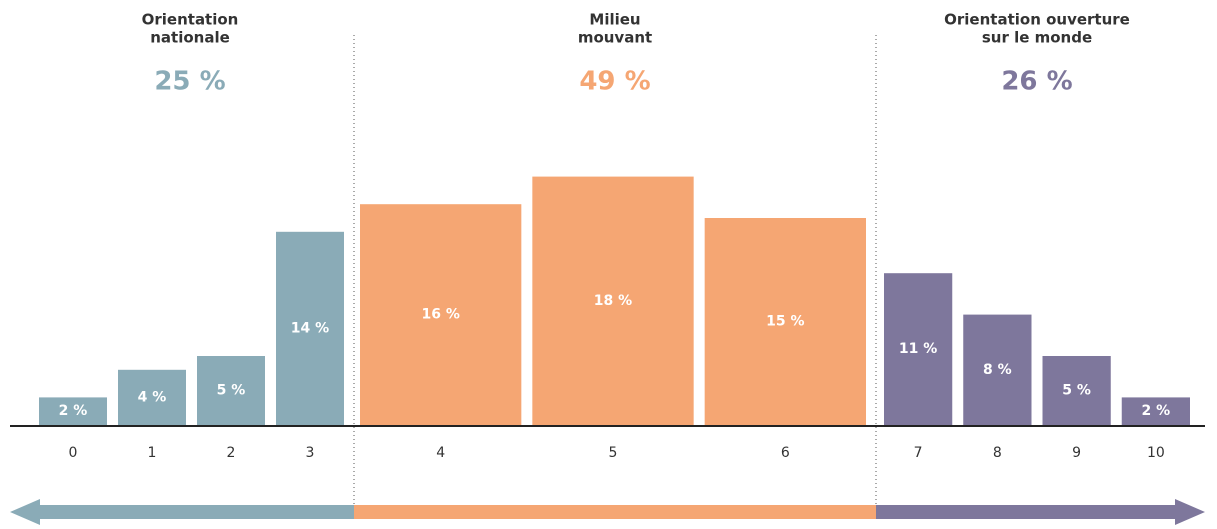 The width and height of the screenshot is (1217, 529). I want to click on x-tick-label: 2, so click(231, 453).